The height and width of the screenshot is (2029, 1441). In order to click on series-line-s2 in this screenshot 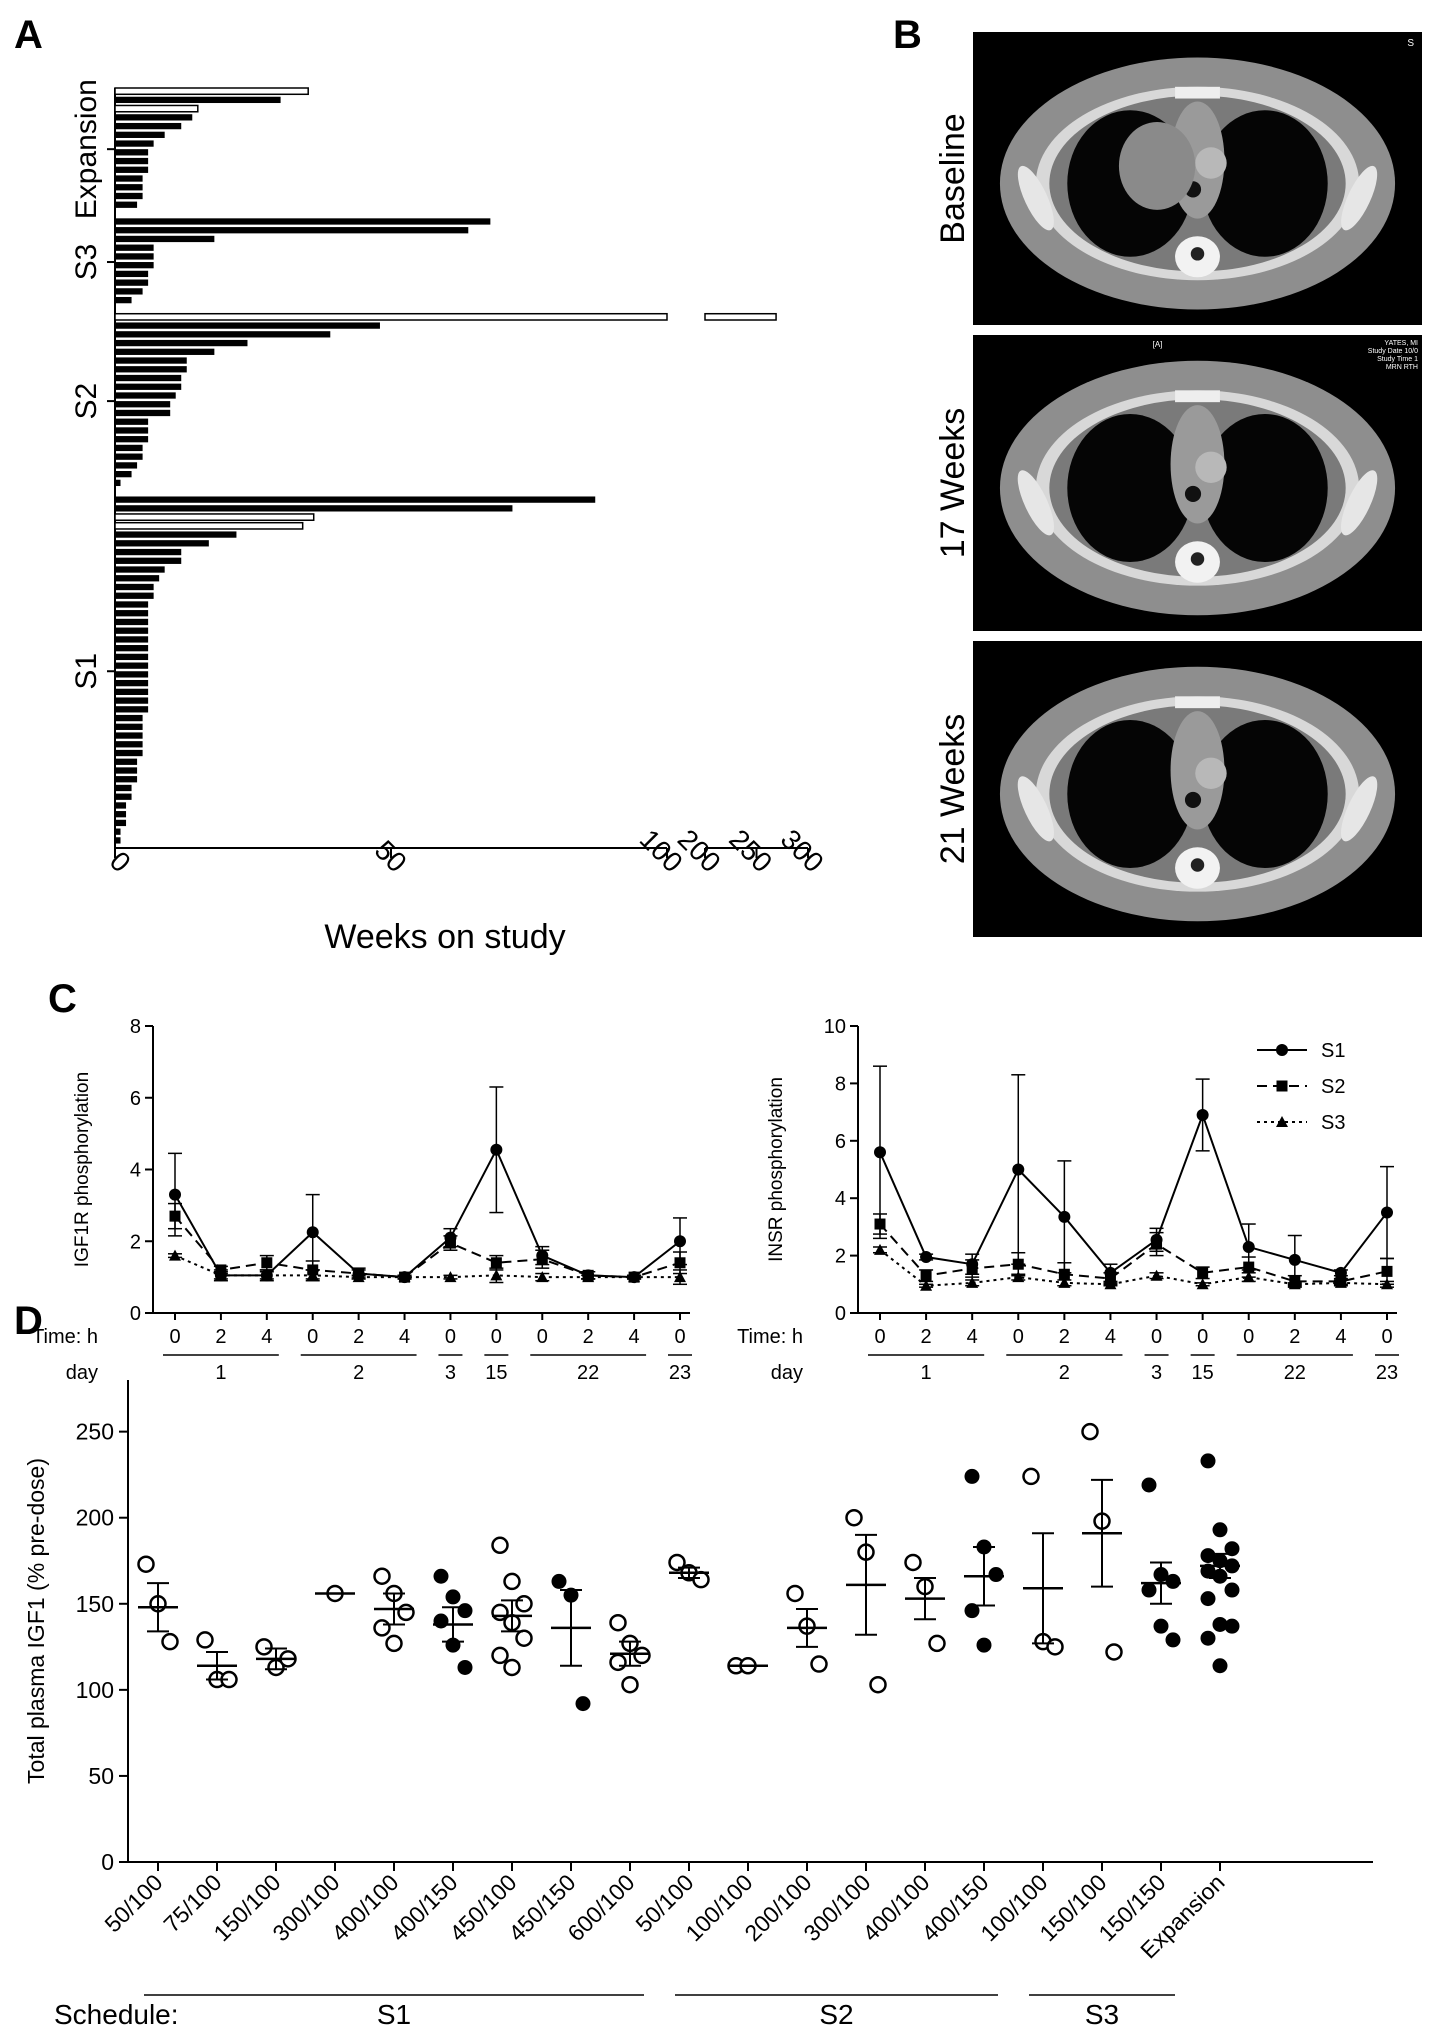, I will do `click(1133, 1252)`.